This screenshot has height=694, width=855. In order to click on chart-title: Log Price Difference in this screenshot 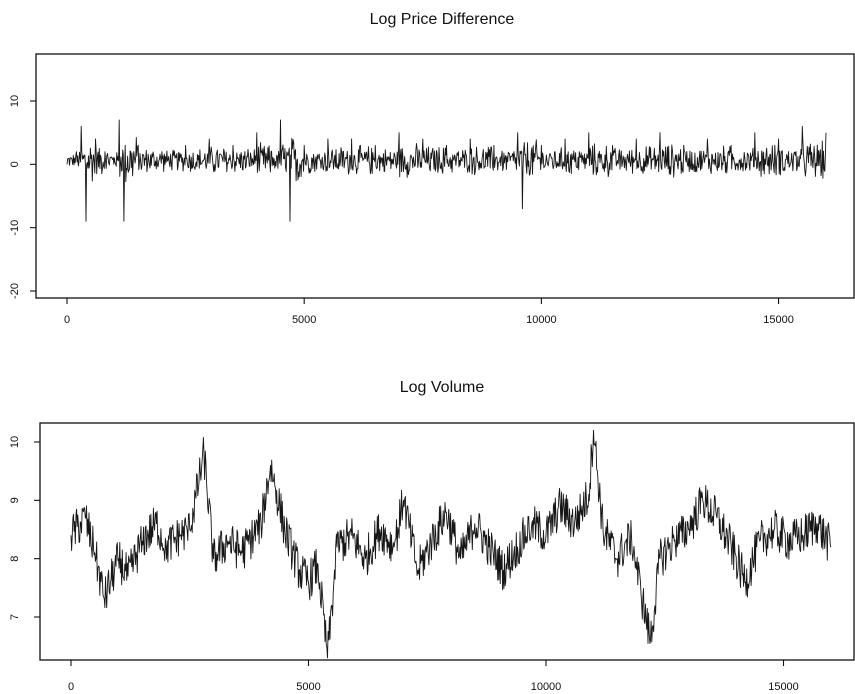, I will do `click(442, 19)`.